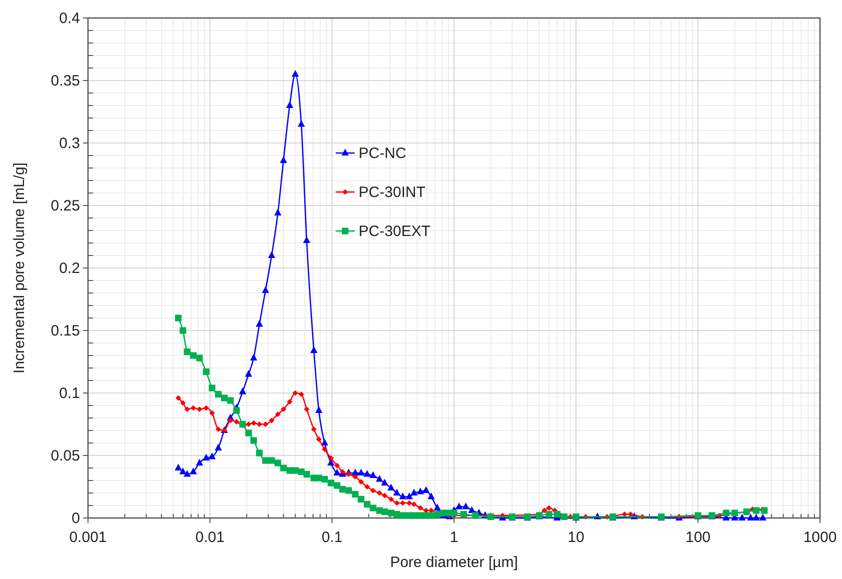 The image size is (842, 579). I want to click on x-axis-title: Pore diameter [µm], so click(454, 562).